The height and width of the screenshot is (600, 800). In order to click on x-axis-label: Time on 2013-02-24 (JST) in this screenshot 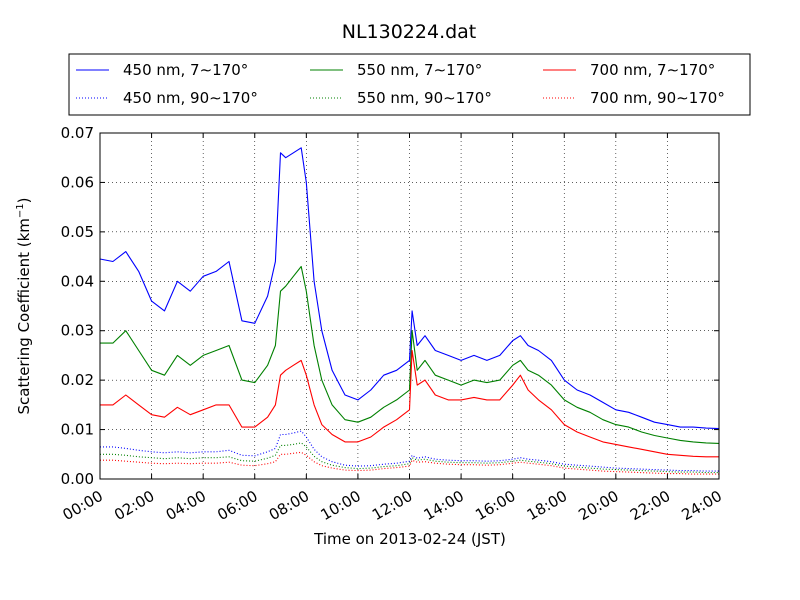, I will do `click(409, 539)`.